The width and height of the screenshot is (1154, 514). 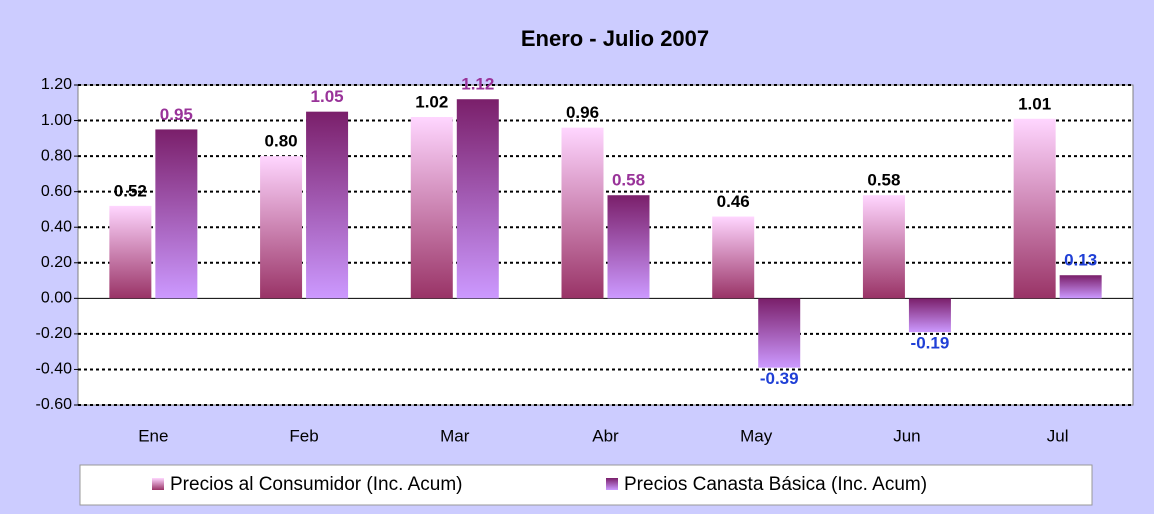 What do you see at coordinates (54, 333) in the screenshot?
I see `y-tick-label: -0.20` at bounding box center [54, 333].